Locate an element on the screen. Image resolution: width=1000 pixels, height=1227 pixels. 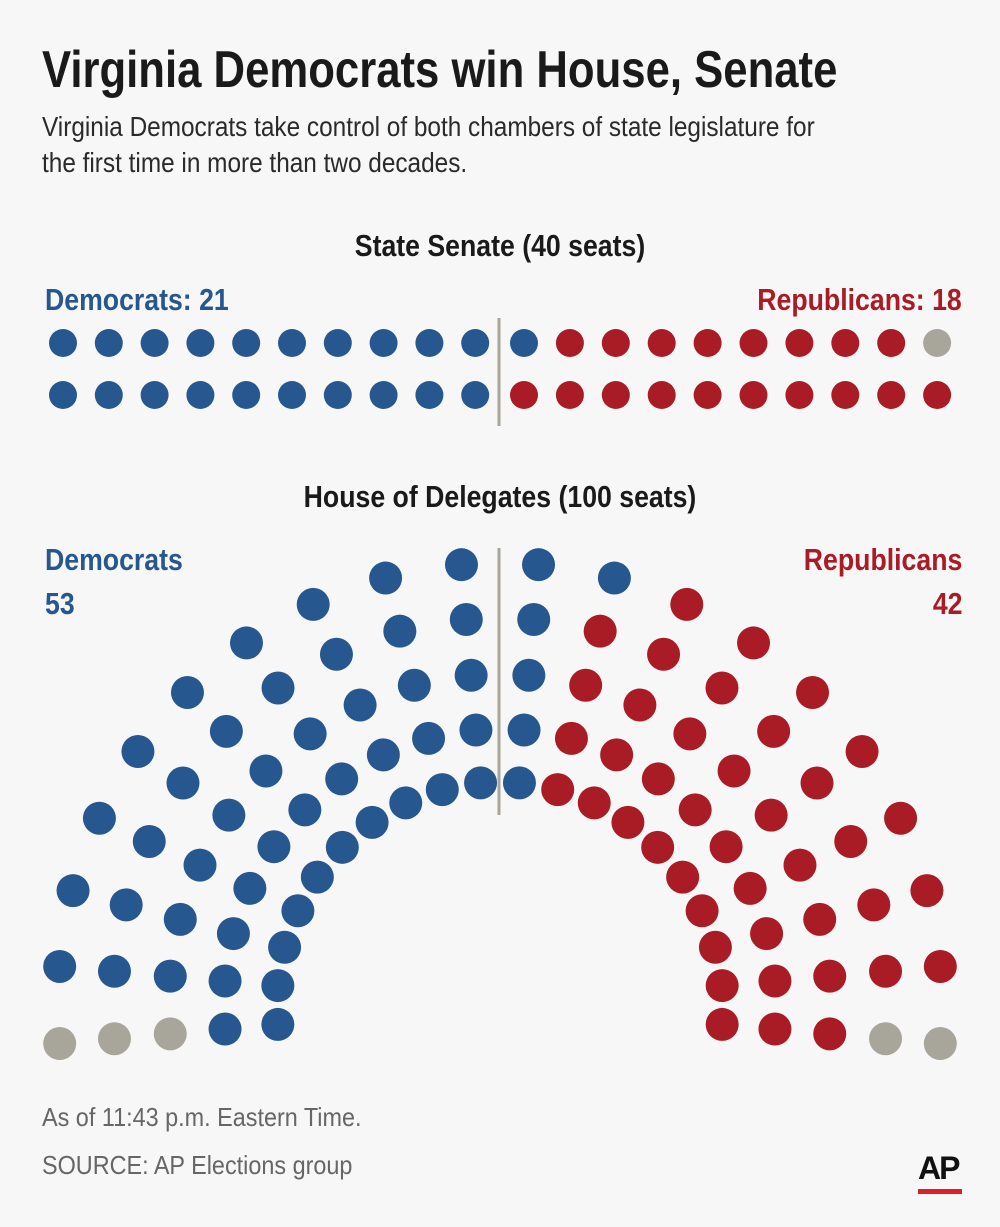
house-republicans-label: Republicans is located at coordinates (882, 559).